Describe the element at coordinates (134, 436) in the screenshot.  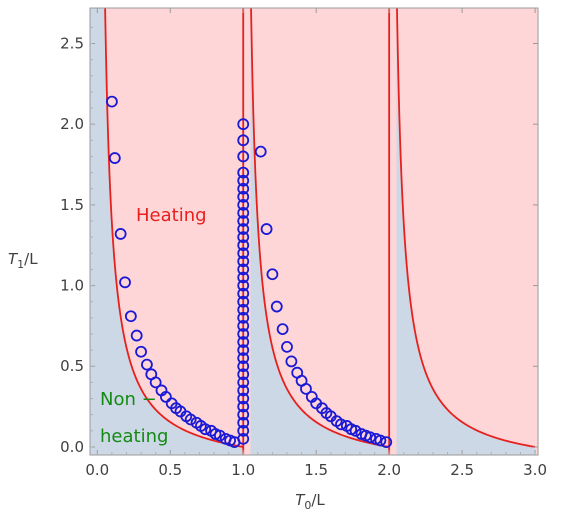
I see `non-heating-region-label-line2: heating` at that location.